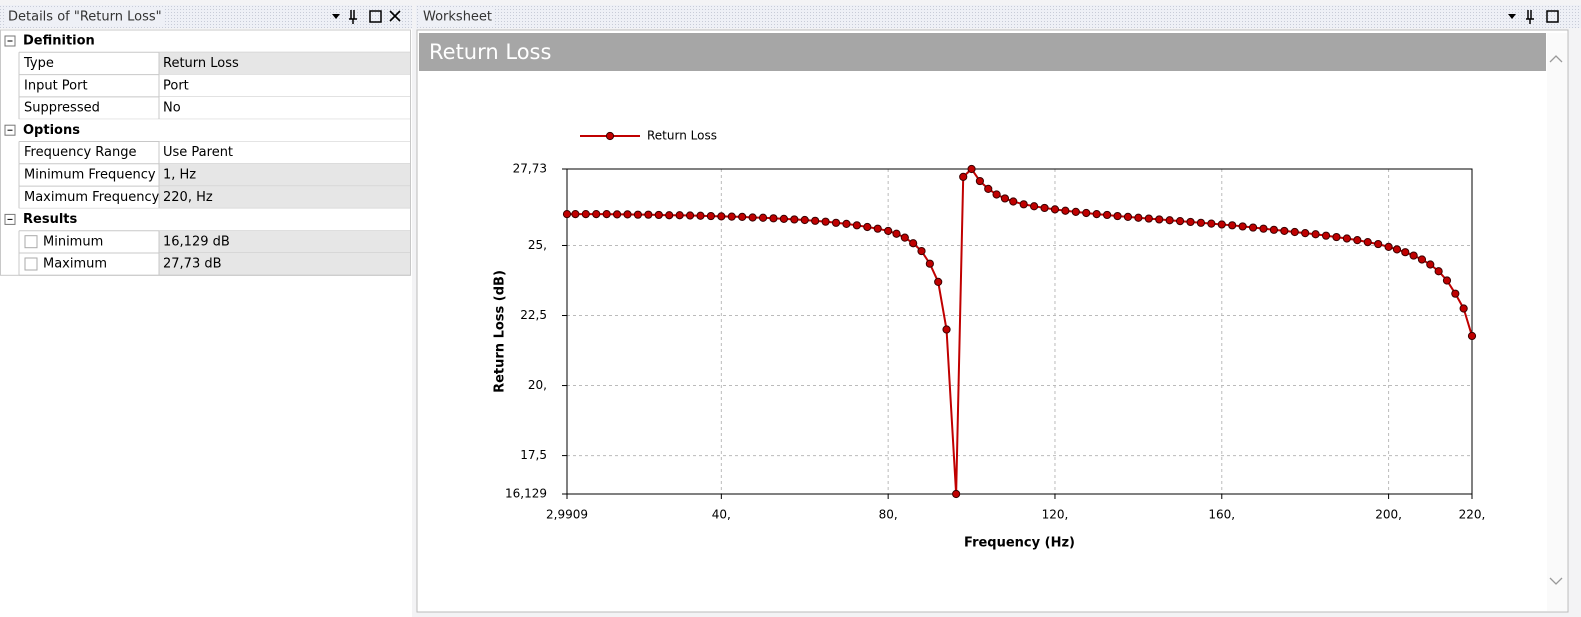 This screenshot has width=1581, height=617. I want to click on x-tick-label: 160,, so click(1221, 515).